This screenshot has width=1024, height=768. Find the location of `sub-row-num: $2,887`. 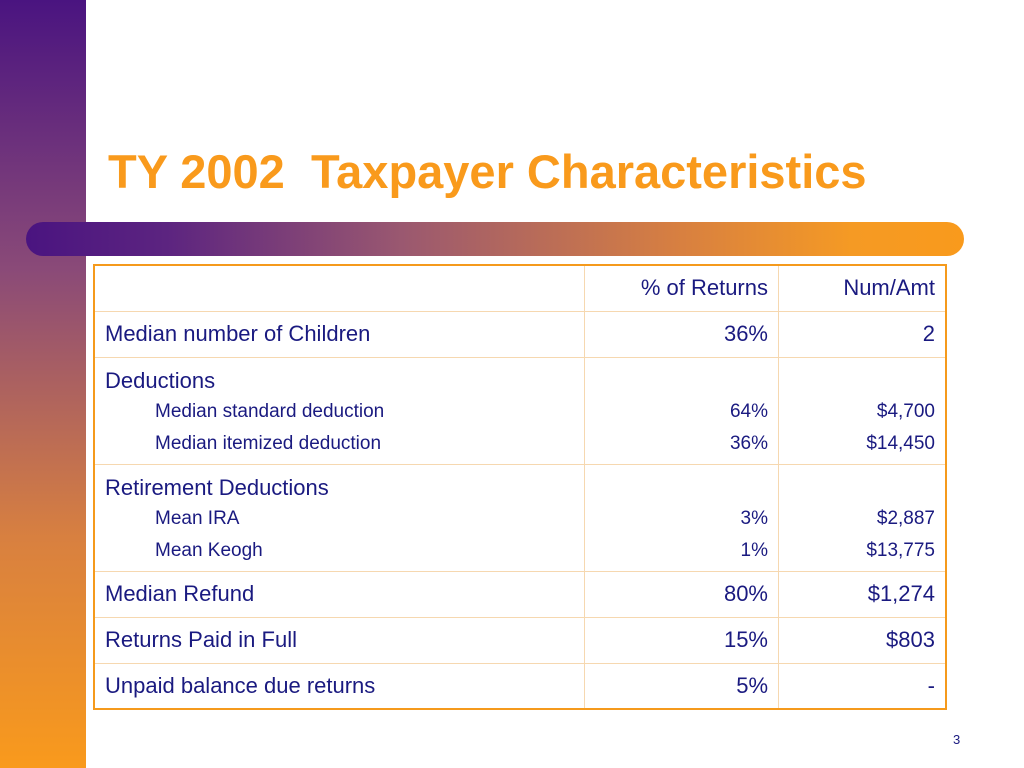

sub-row-num: $2,887 is located at coordinates (905, 518).